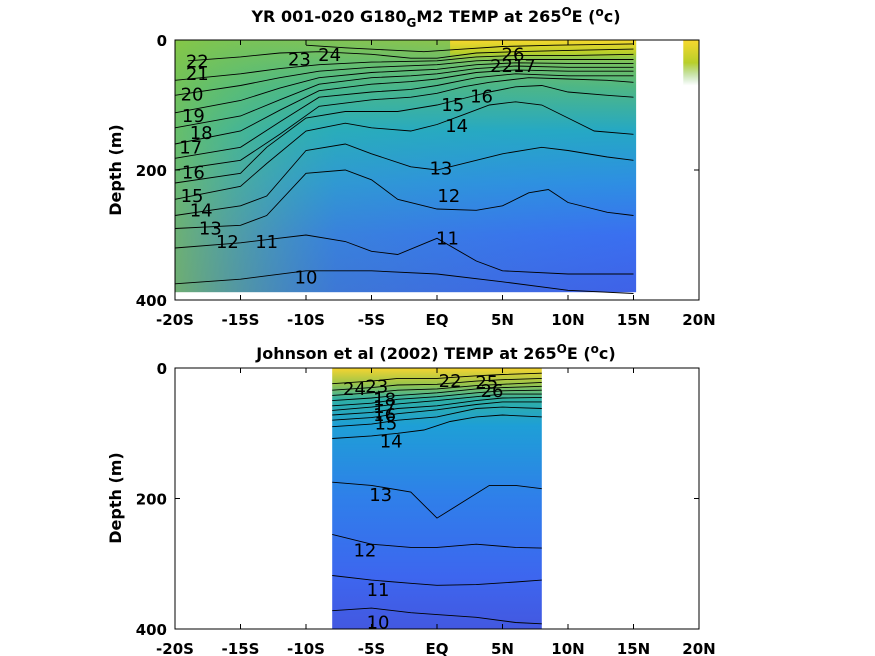 The width and height of the screenshot is (875, 656). I want to click on top-x-tick-label: -20S, so click(175, 320).